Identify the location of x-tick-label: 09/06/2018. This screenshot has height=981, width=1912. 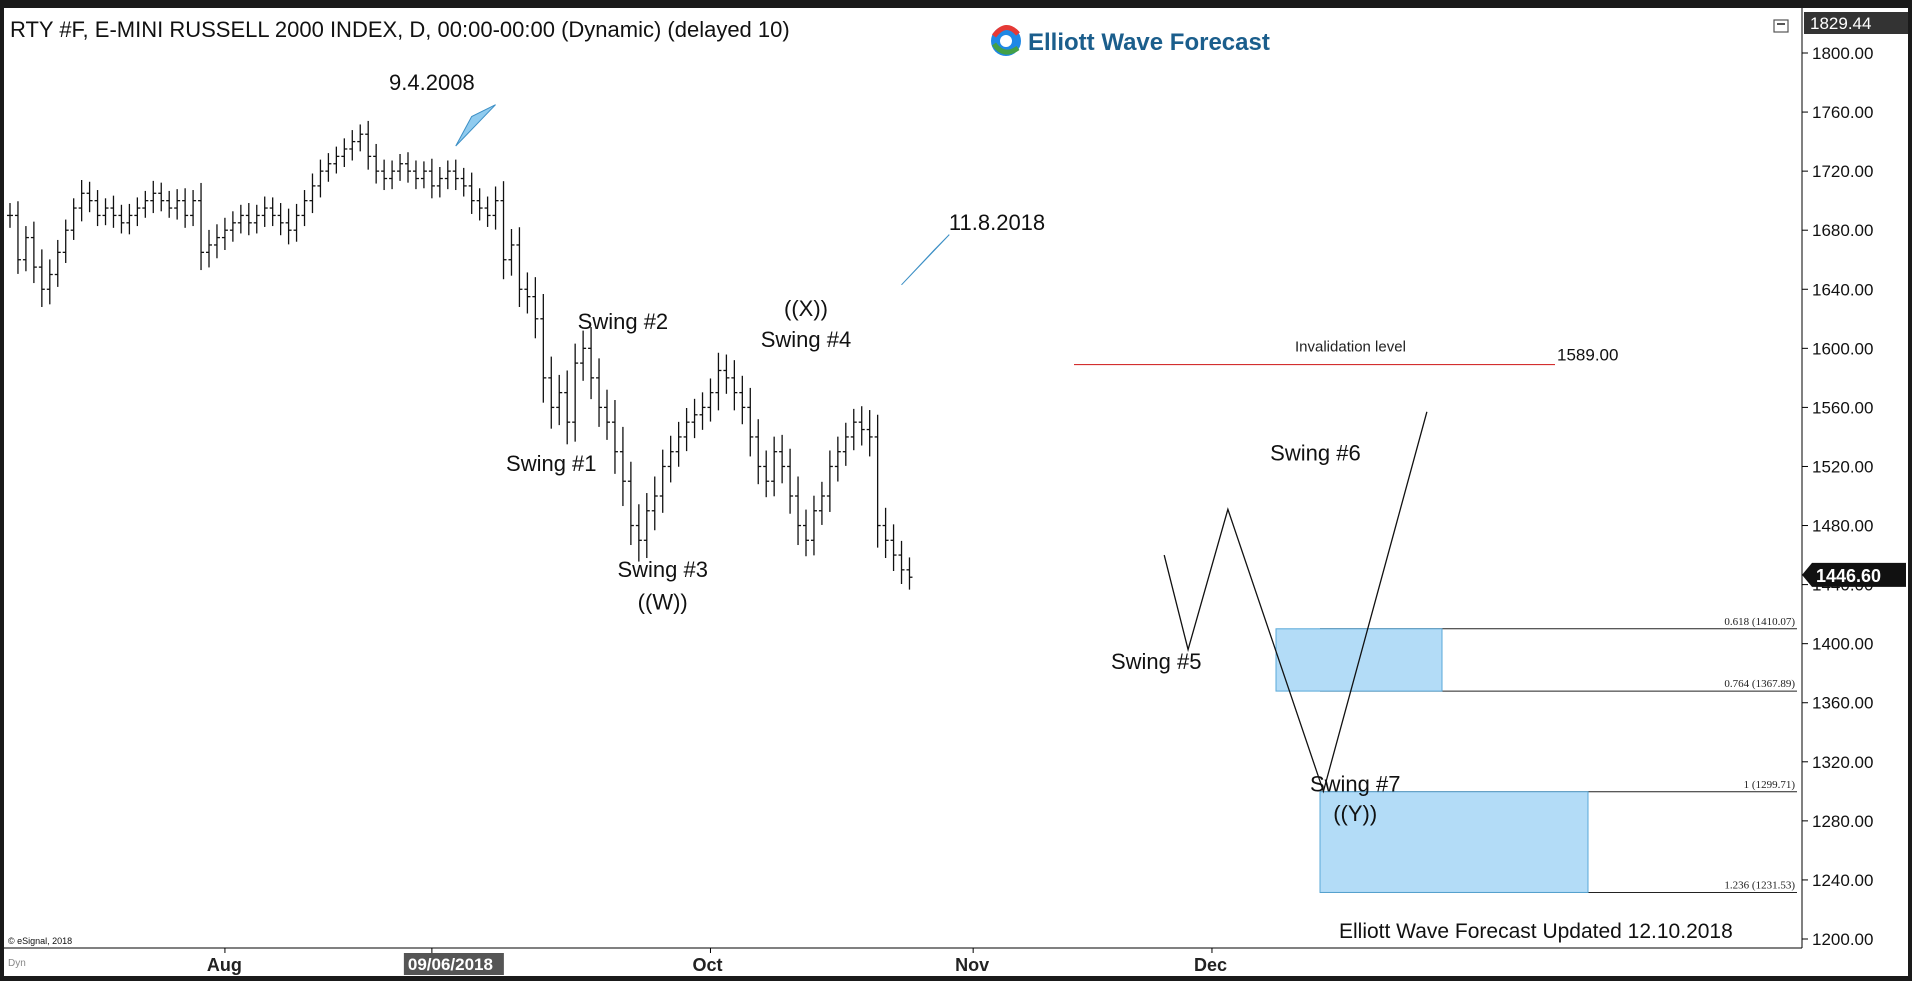
(450, 964).